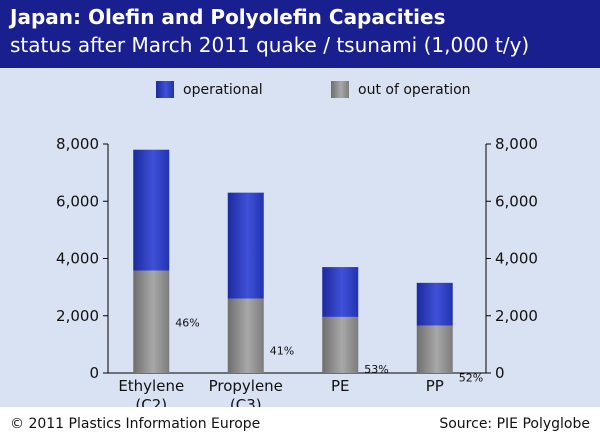  Describe the element at coordinates (282, 351) in the screenshot. I see `data-label: 41%` at that location.